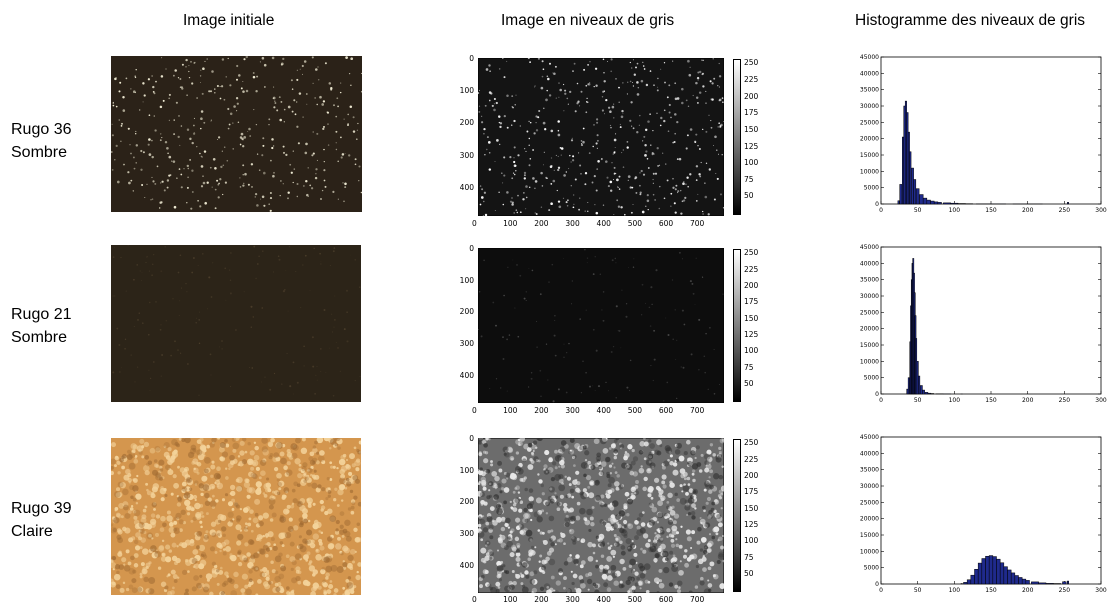  Describe the element at coordinates (751, 540) in the screenshot. I see `colorbar-tick-label: 100` at that location.